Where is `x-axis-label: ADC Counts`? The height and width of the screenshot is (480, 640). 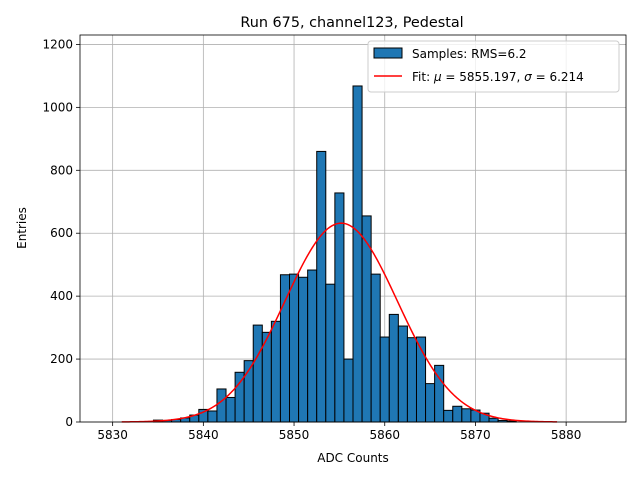 x-axis-label: ADC Counts is located at coordinates (353, 458).